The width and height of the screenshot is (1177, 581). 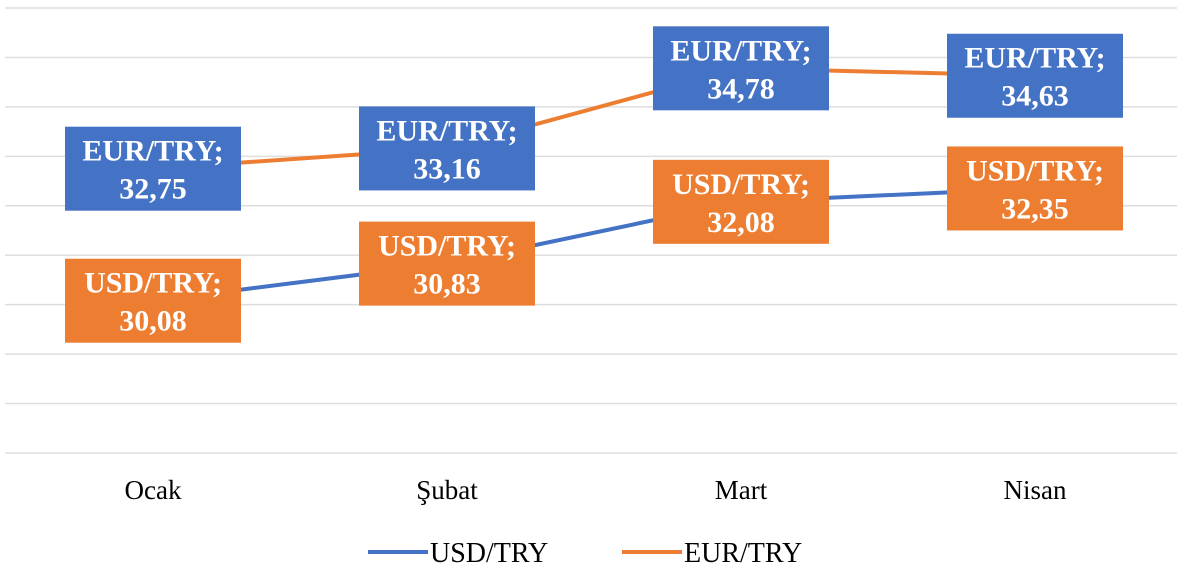 I want to click on data-label-text: USD/TRY; 30,08, so click(x=153, y=302).